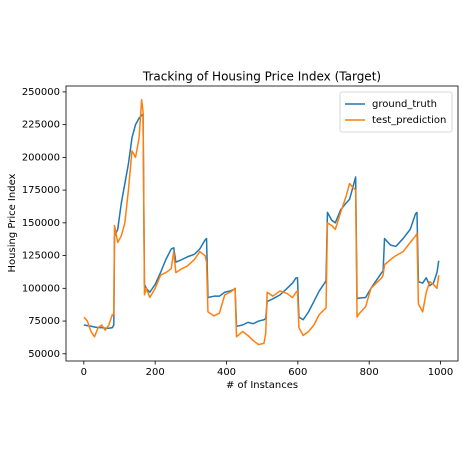 This screenshot has width=463, height=463. I want to click on y-tick-label: 175000, so click(41, 190).